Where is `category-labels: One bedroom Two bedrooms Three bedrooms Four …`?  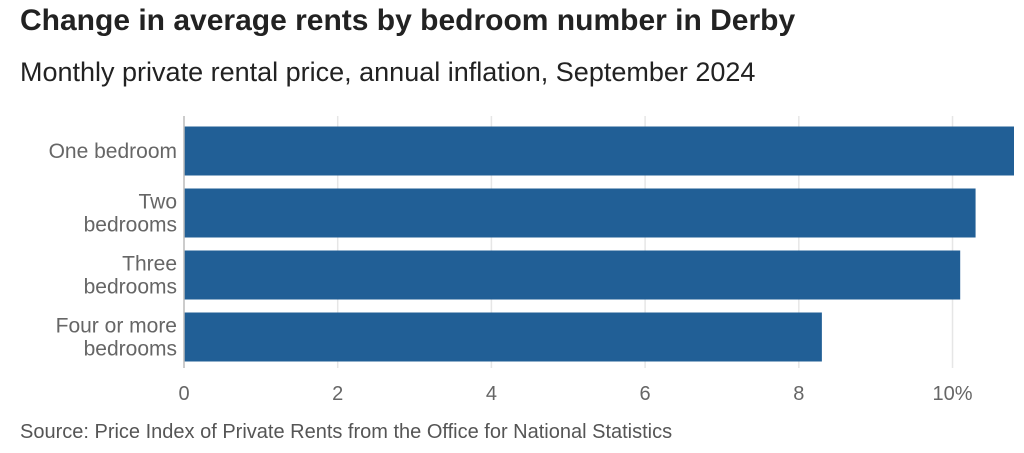 category-labels: One bedroom Two bedrooms Three bedrooms Four … is located at coordinates (113, 250).